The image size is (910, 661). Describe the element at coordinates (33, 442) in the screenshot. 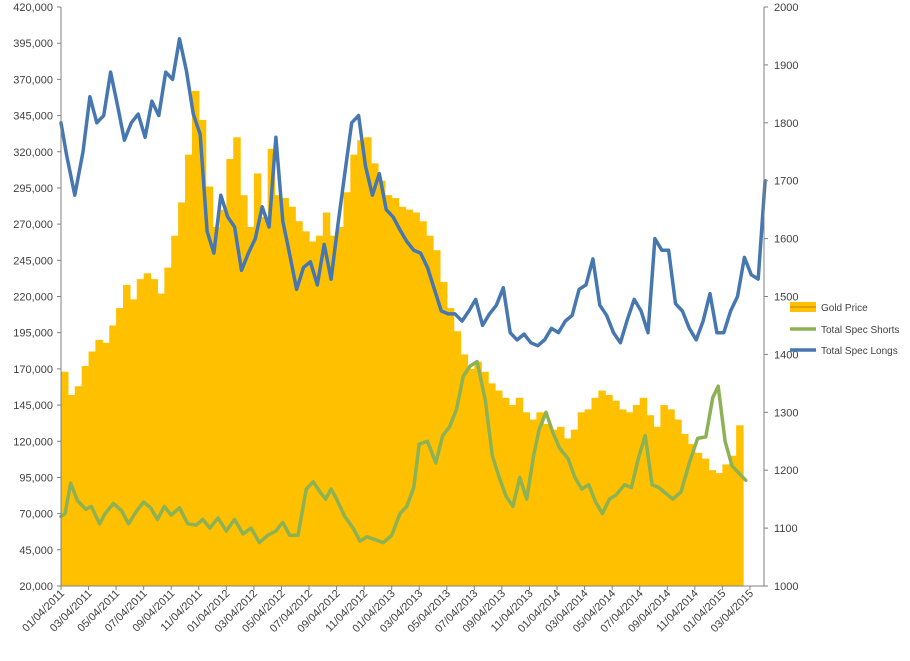

I see `left-tick-label: 120,000` at that location.